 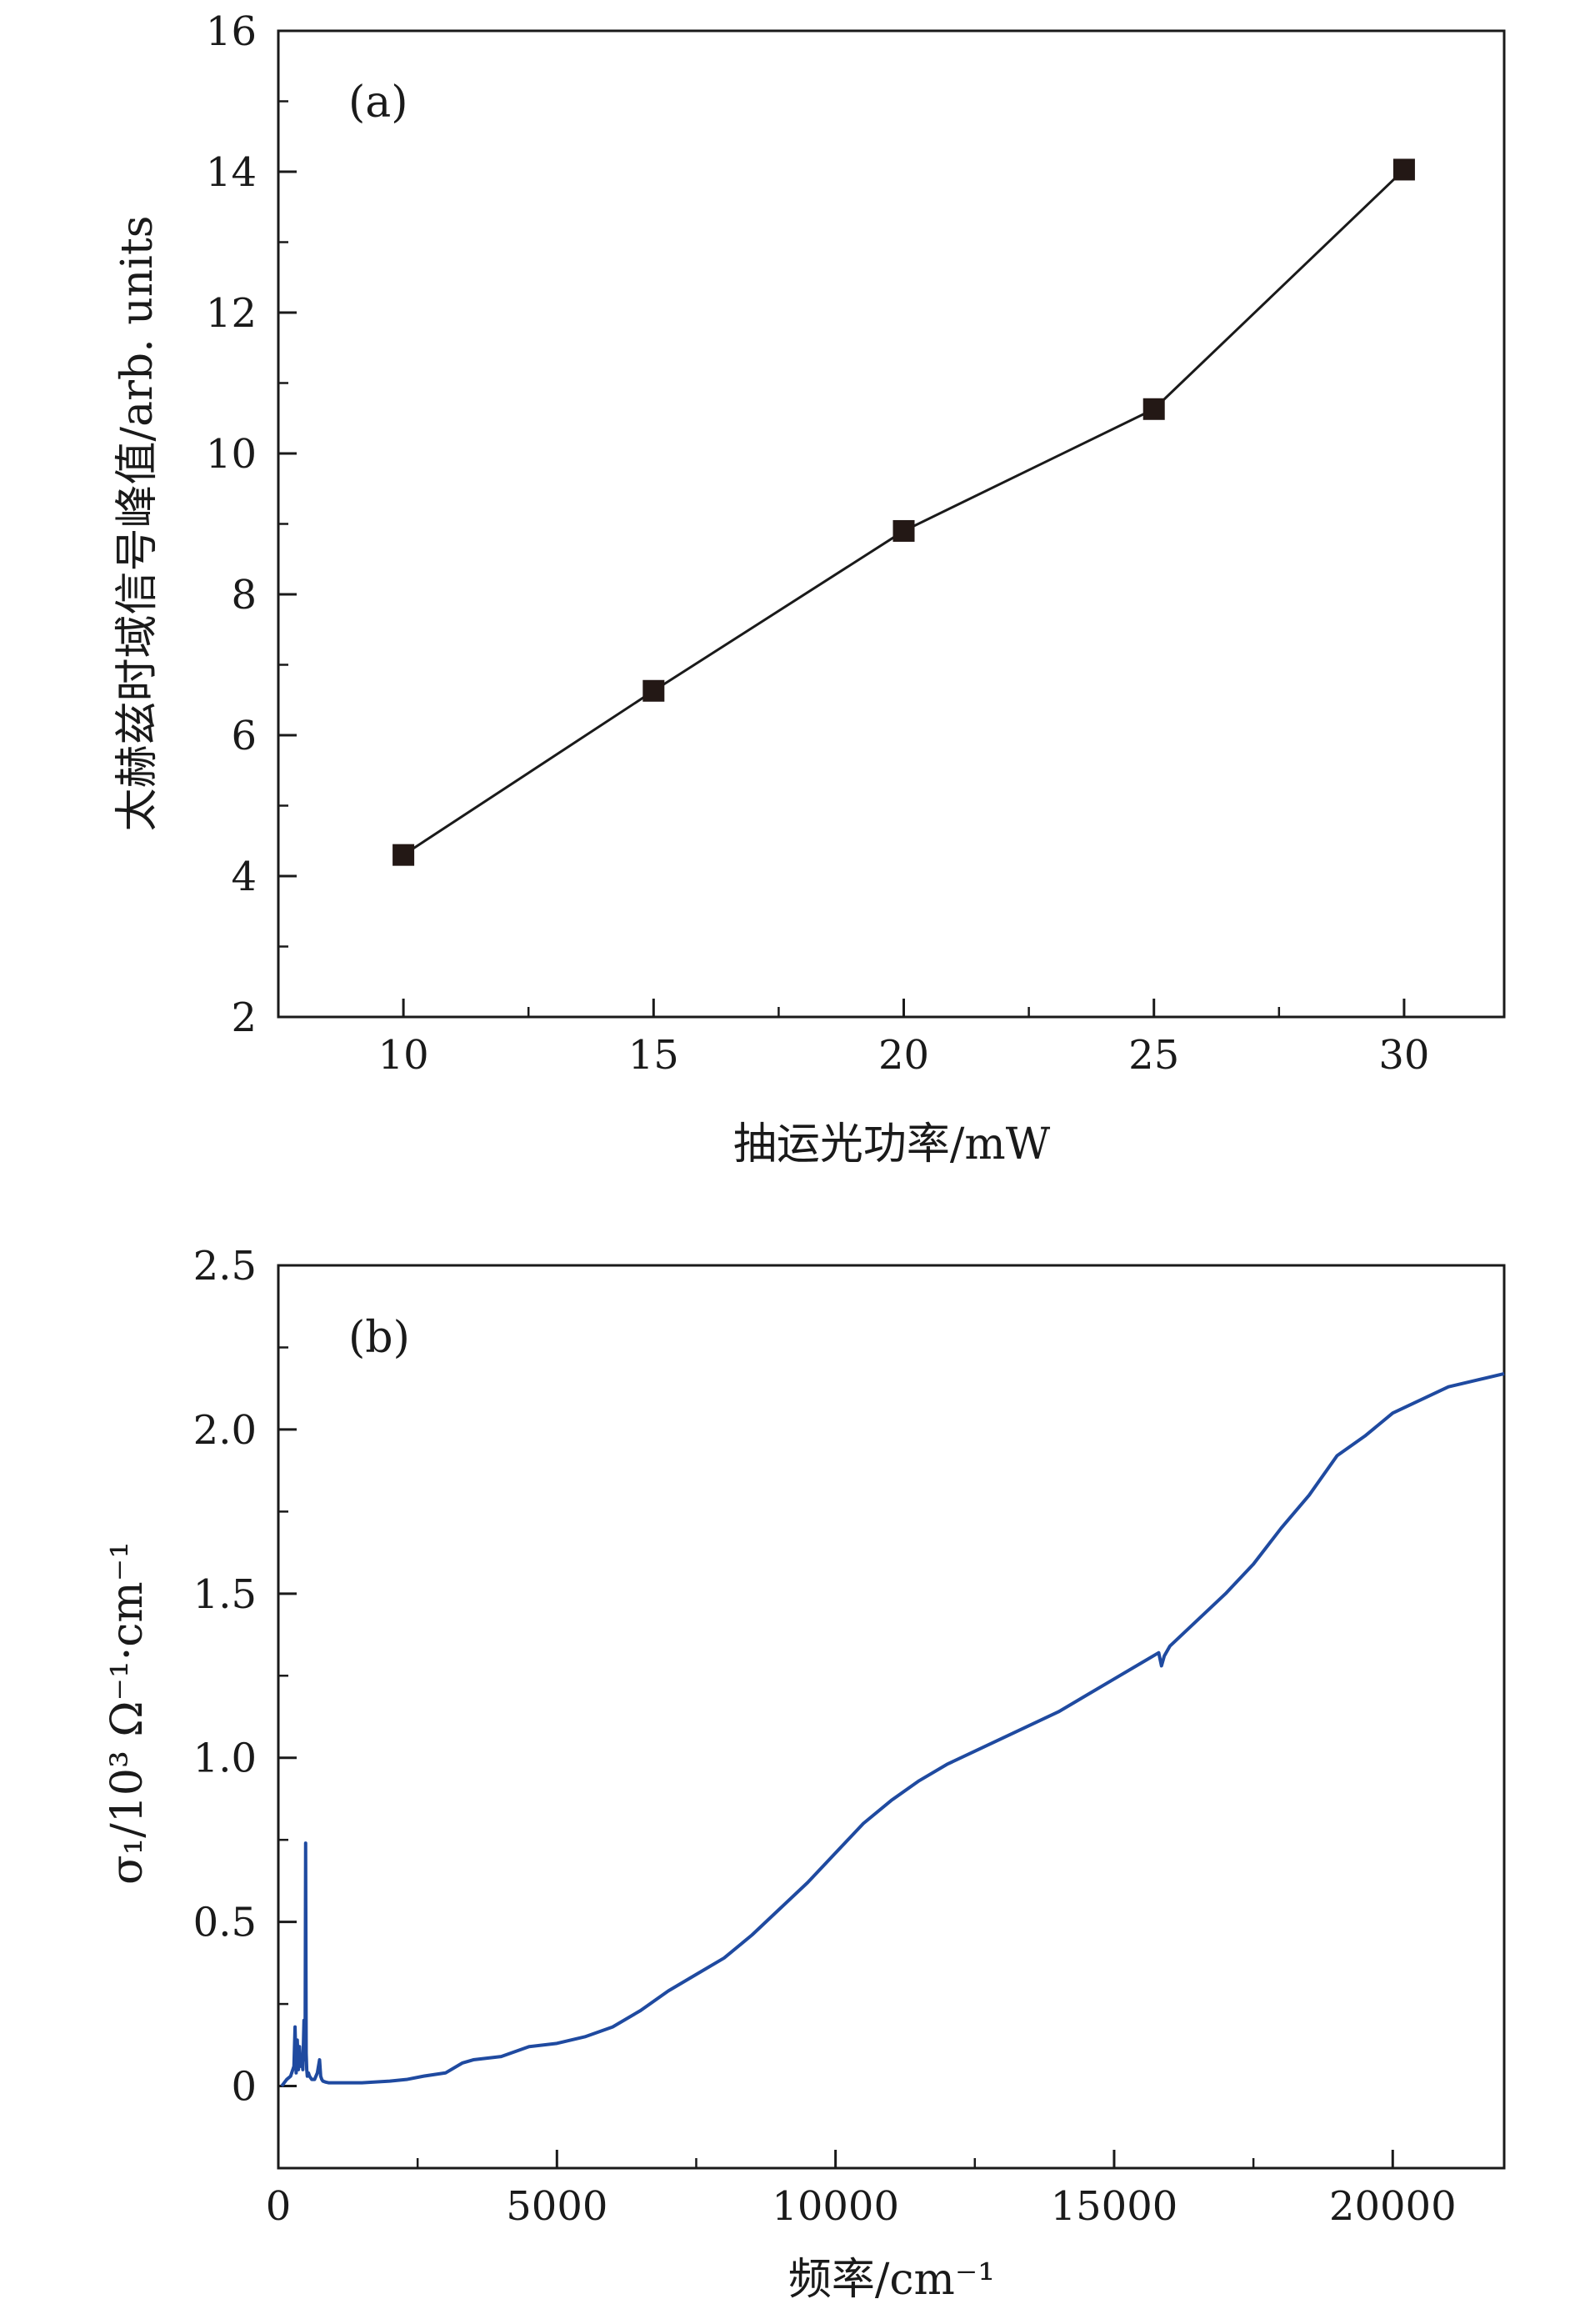 What do you see at coordinates (232, 314) in the screenshot?
I see `y-tick-label: 12` at bounding box center [232, 314].